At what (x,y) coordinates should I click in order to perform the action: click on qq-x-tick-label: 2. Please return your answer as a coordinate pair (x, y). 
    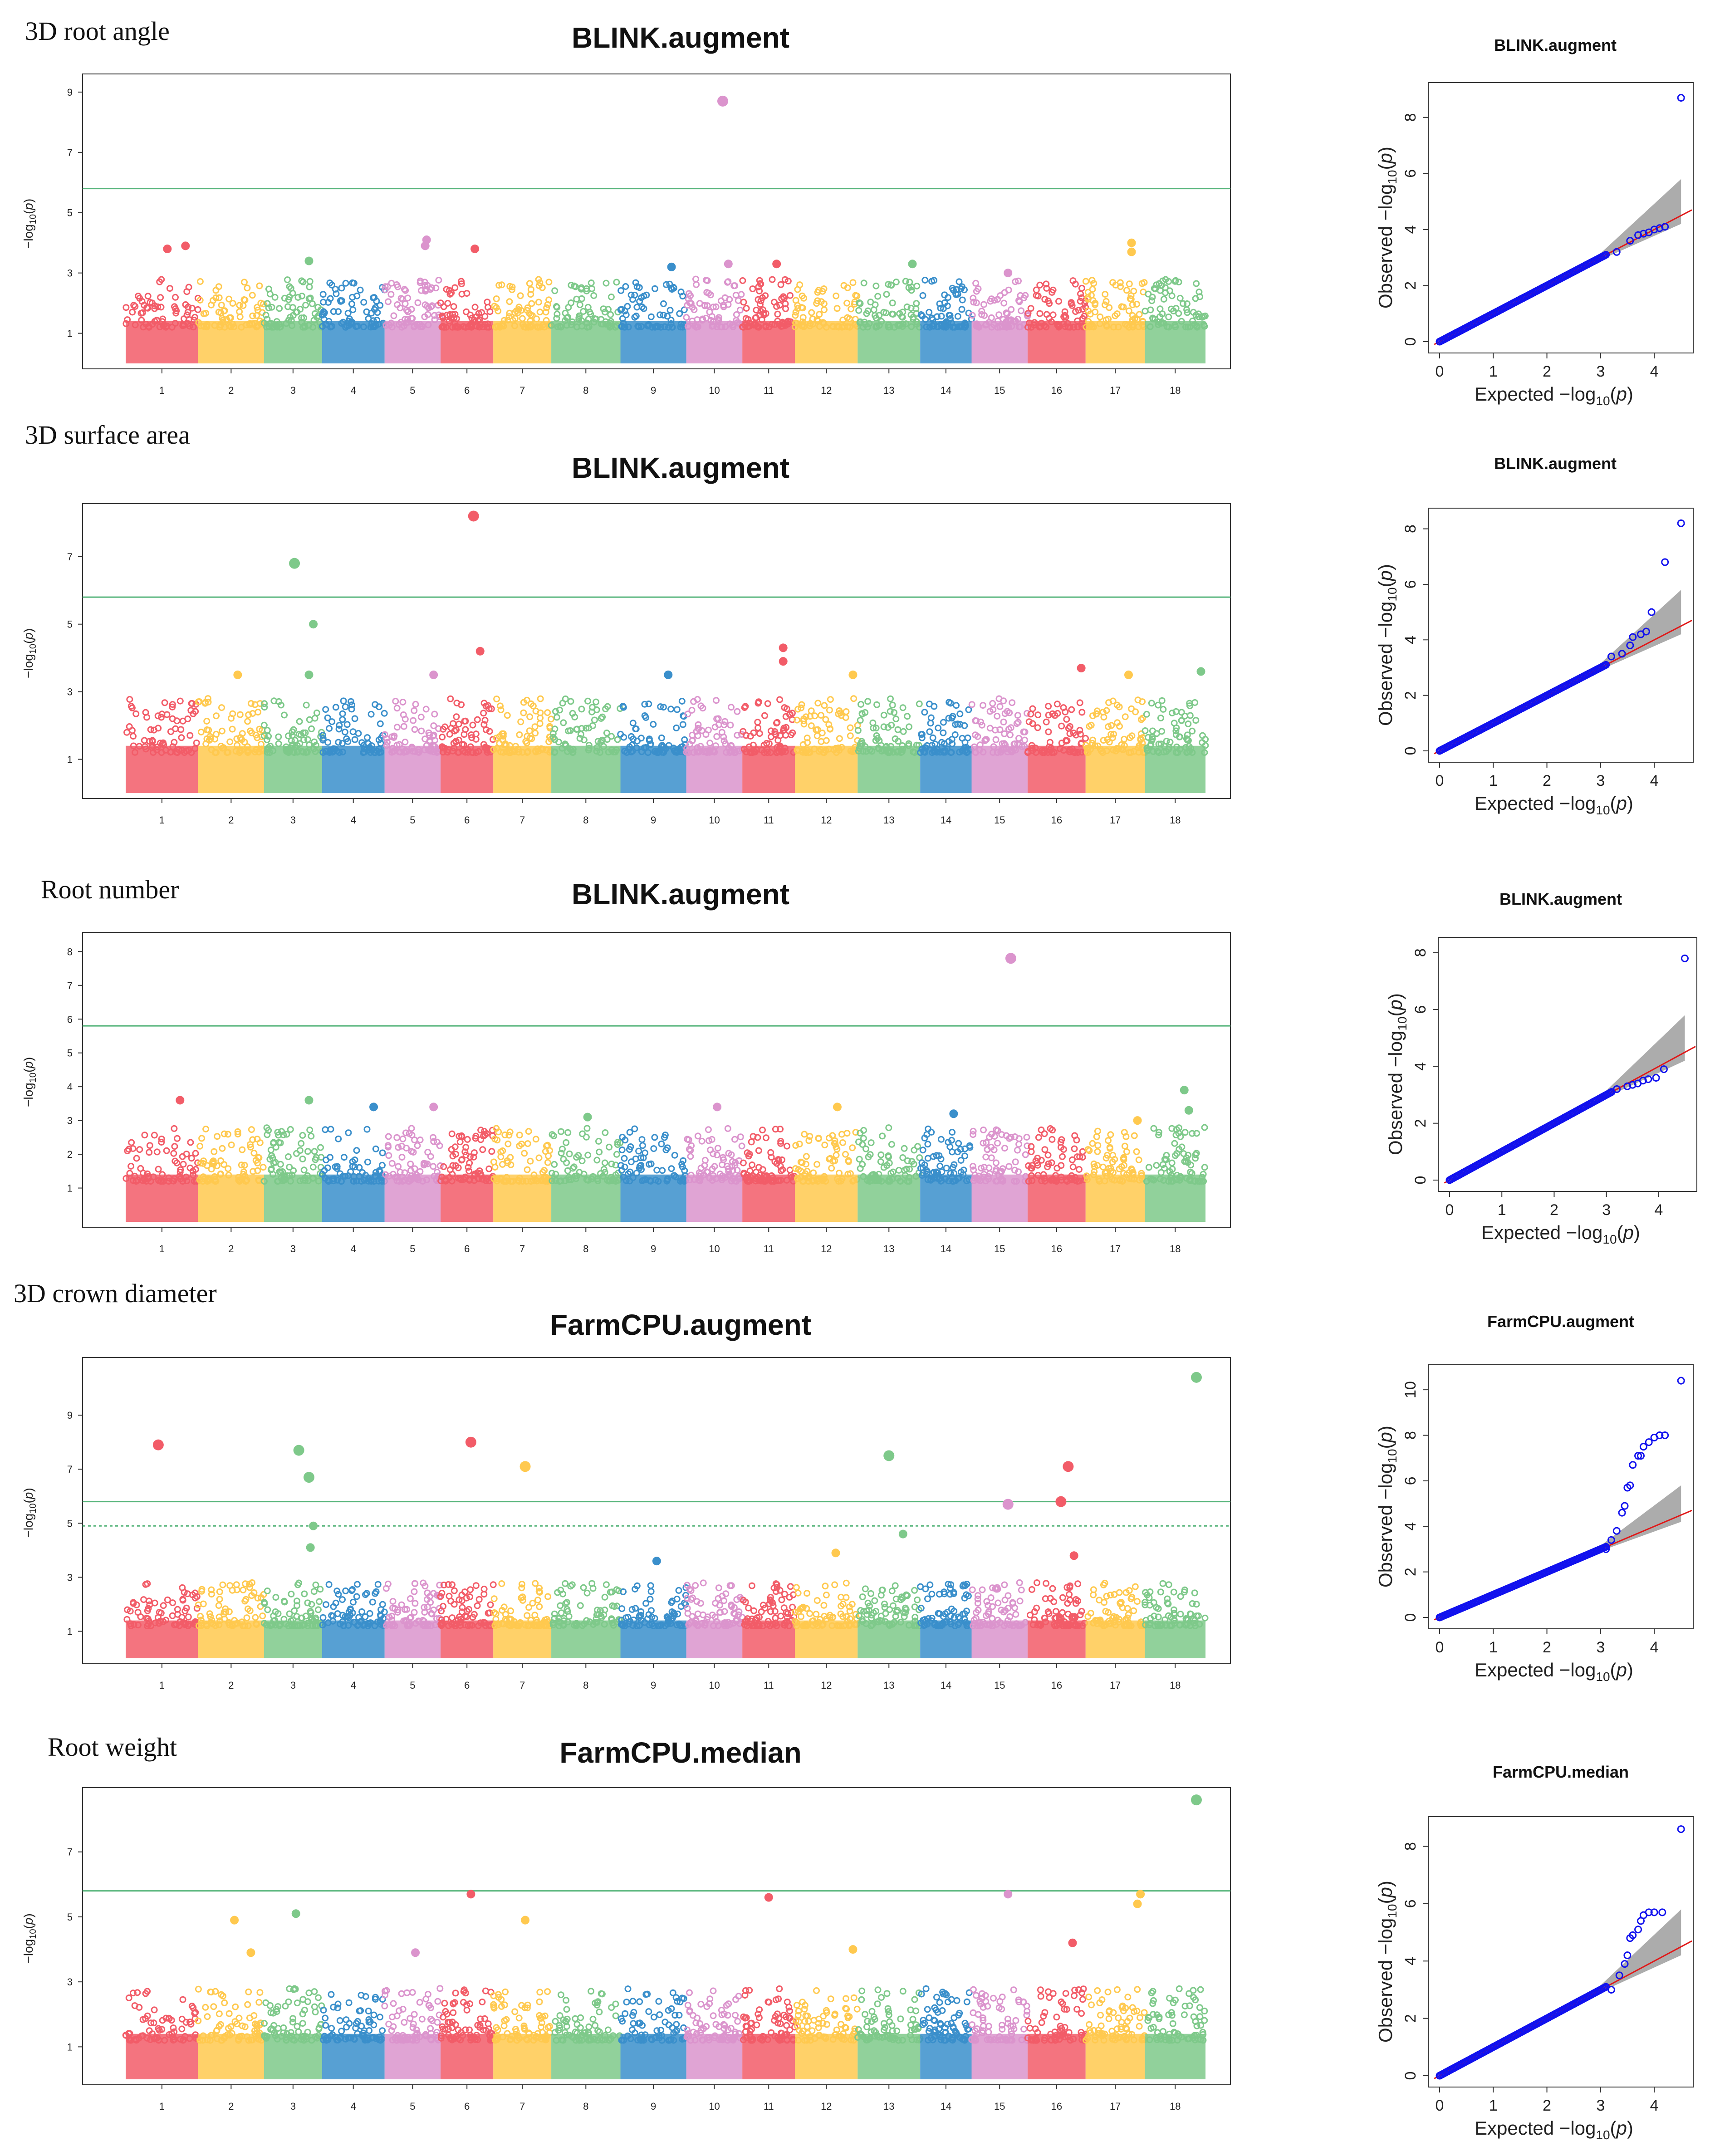
    Looking at the image, I should click on (1554, 1210).